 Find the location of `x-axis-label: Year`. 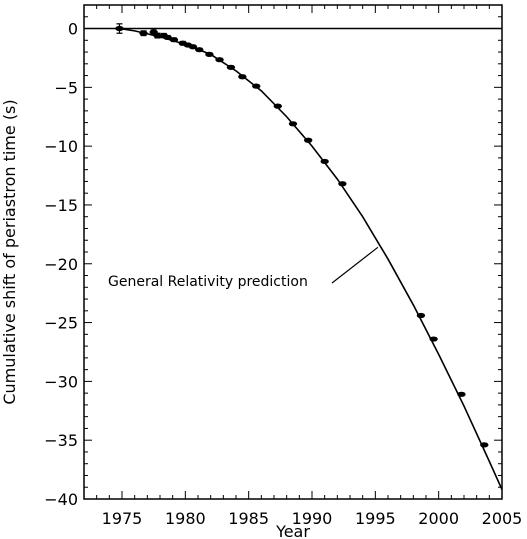

x-axis-label: Year is located at coordinates (292, 530).